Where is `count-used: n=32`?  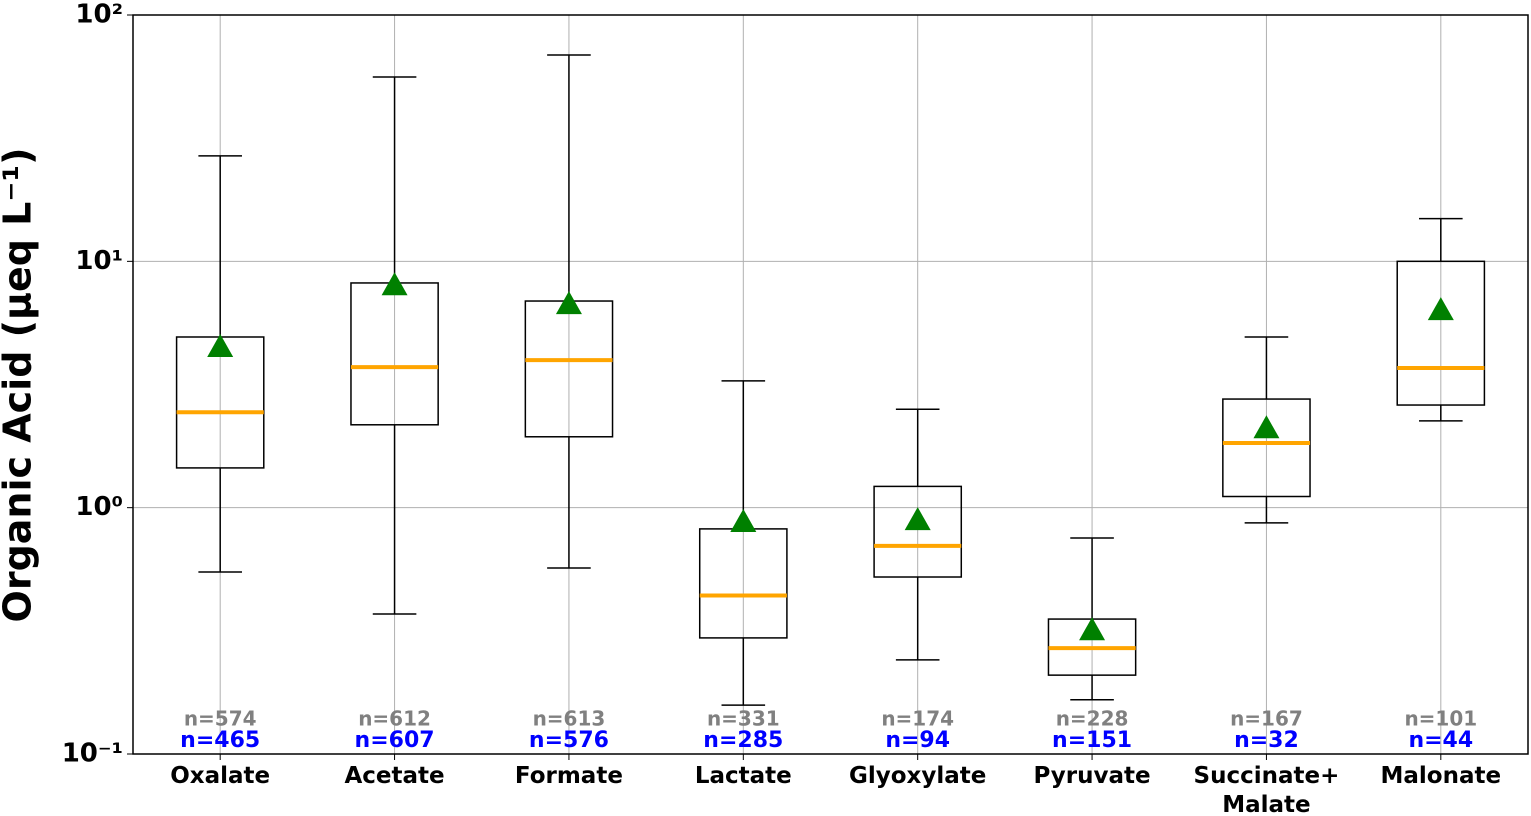 count-used: n=32 is located at coordinates (1266, 740).